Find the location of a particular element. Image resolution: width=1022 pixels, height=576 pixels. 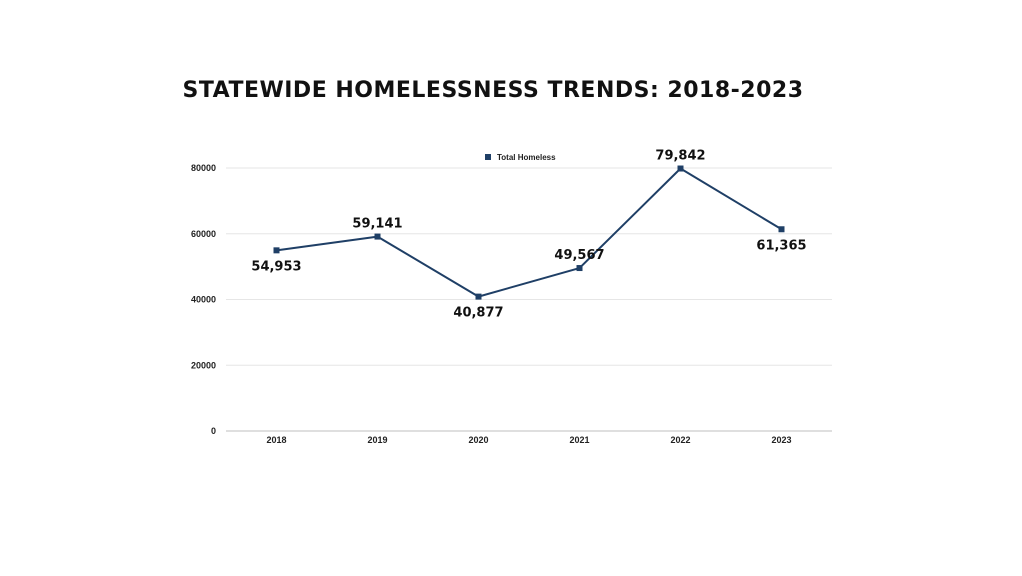

legend-label: Total Homeless is located at coordinates (526, 157).